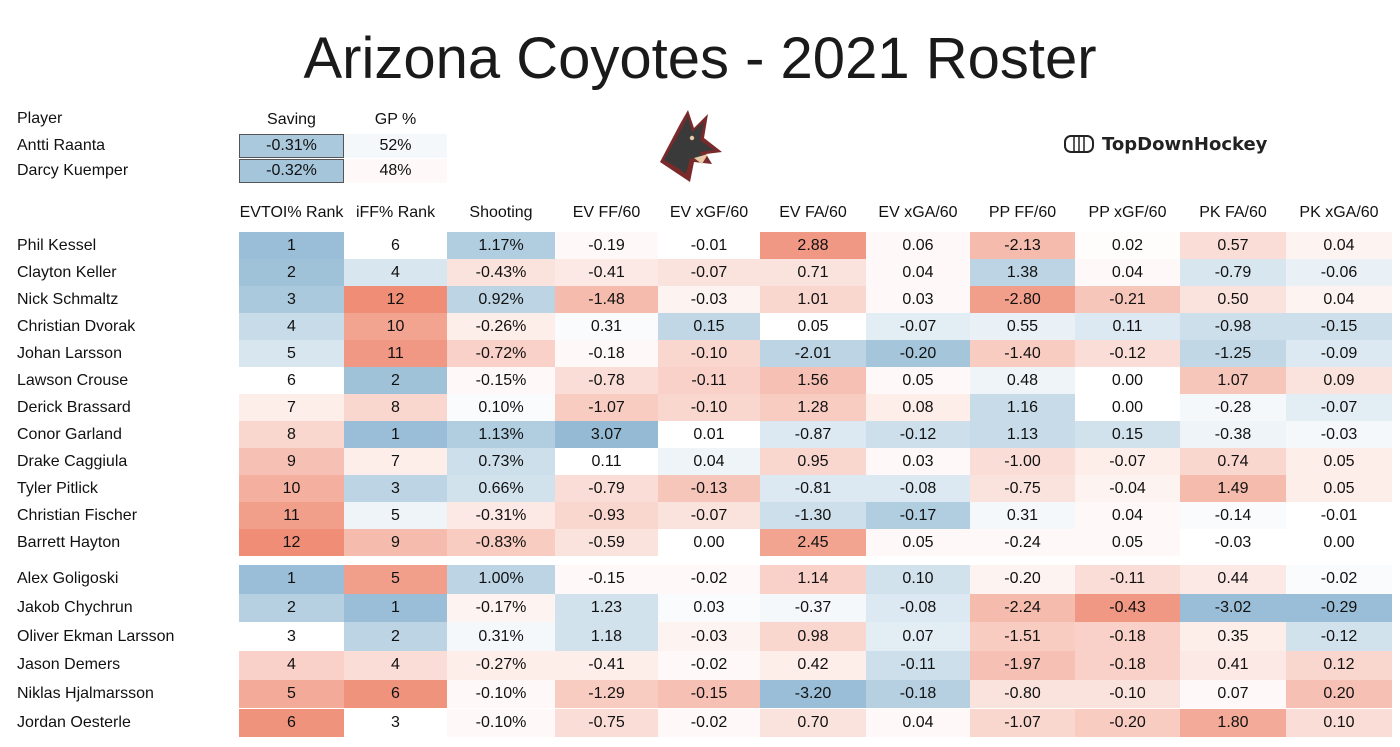 The width and height of the screenshot is (1400, 747). Describe the element at coordinates (395, 212) in the screenshot. I see `column-header: iFF% Rank` at that location.